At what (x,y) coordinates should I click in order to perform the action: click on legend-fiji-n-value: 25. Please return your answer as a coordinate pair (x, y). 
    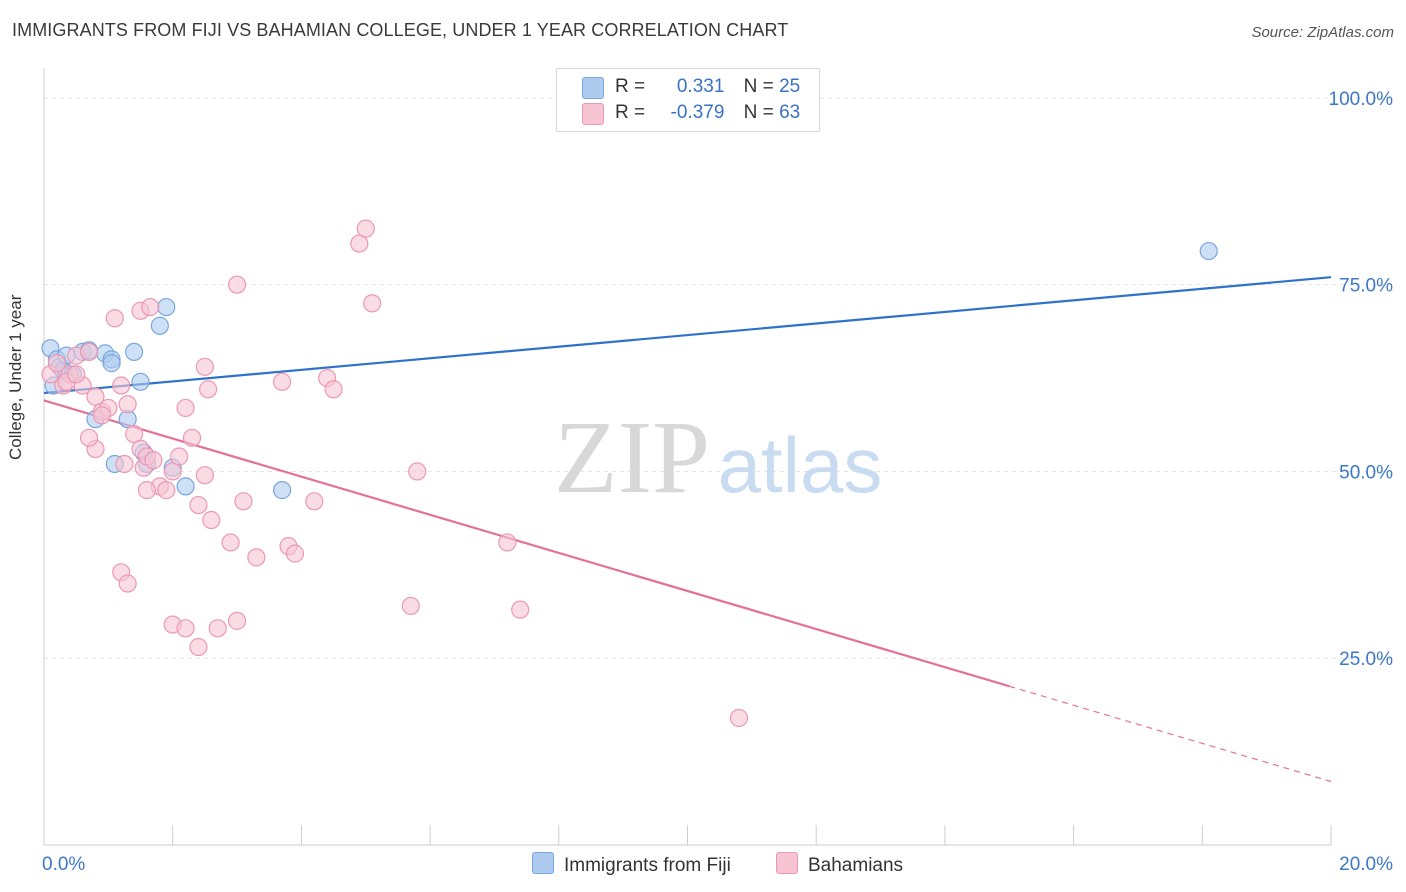
    Looking at the image, I should click on (790, 86).